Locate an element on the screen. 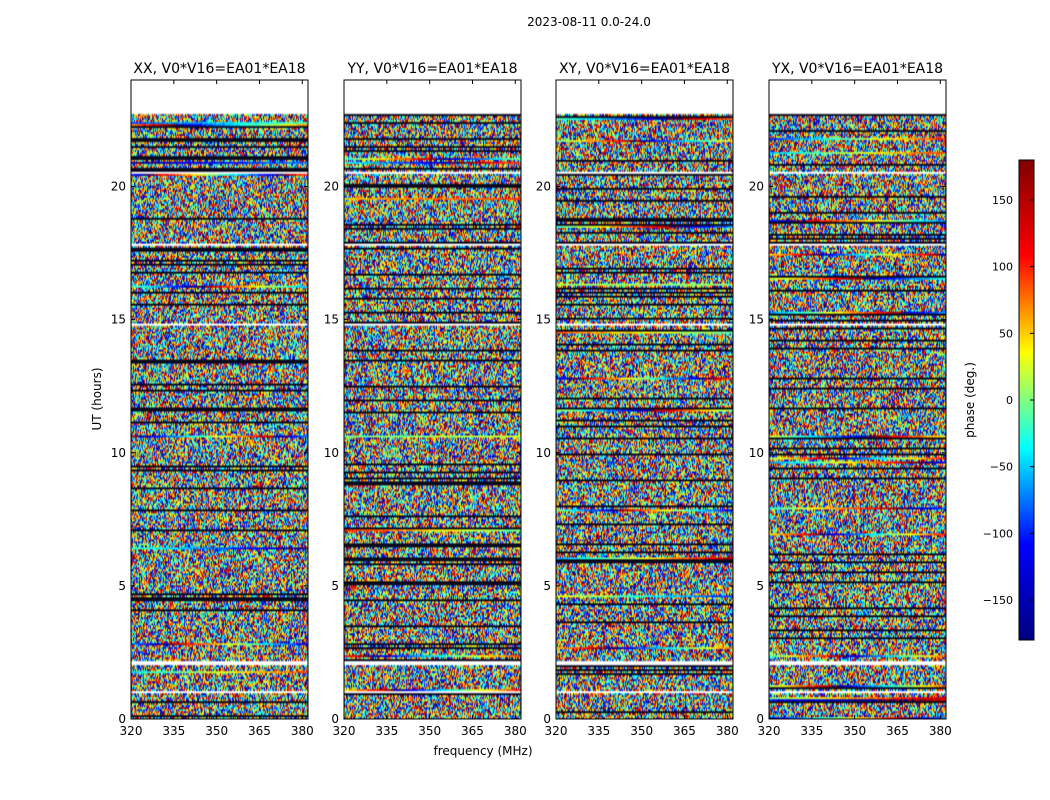  colorbar-label: phase (deg.) is located at coordinates (970, 400).